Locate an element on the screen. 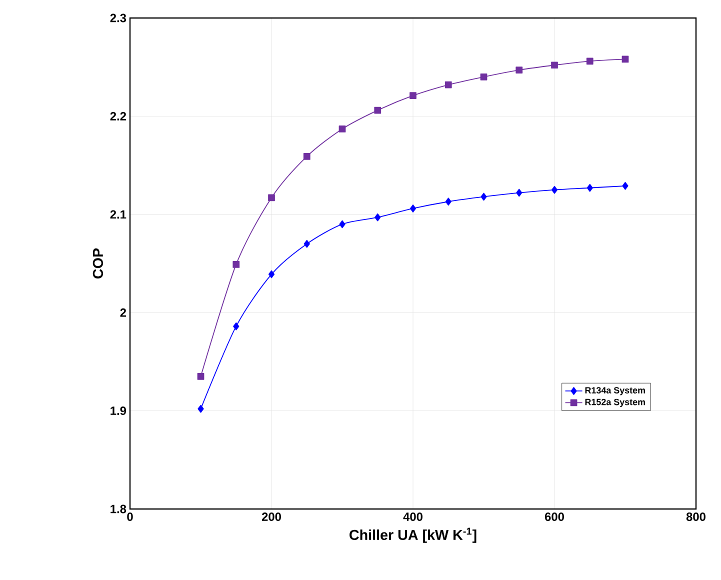 The width and height of the screenshot is (721, 580). x-tick-label: 600 is located at coordinates (554, 516).